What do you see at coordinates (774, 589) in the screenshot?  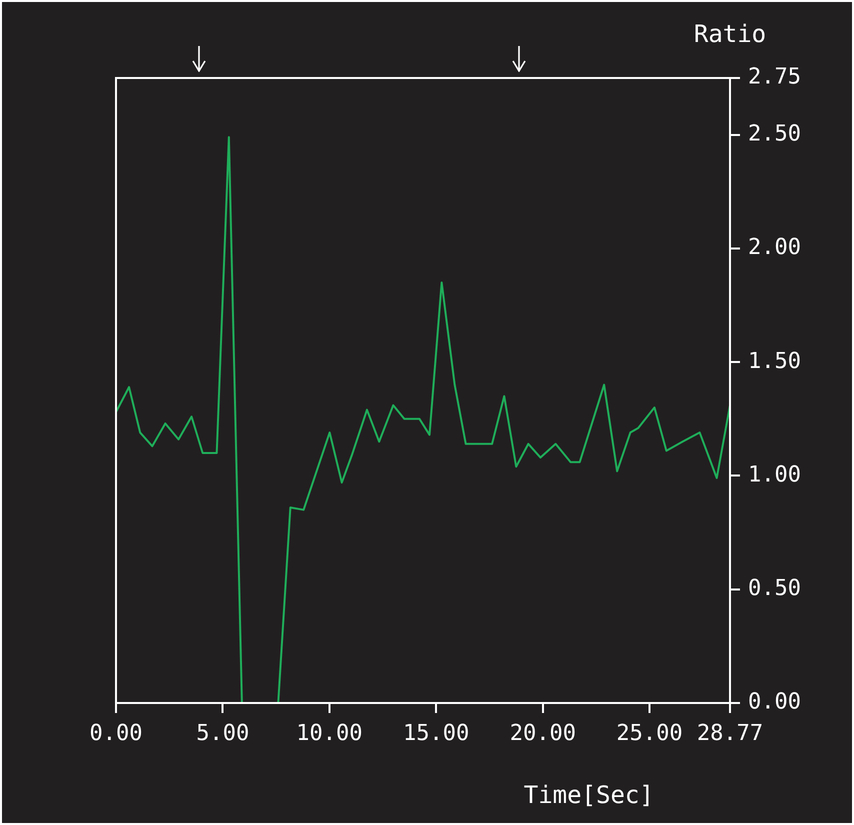 I see `y-tick-label: 0.50` at bounding box center [774, 589].